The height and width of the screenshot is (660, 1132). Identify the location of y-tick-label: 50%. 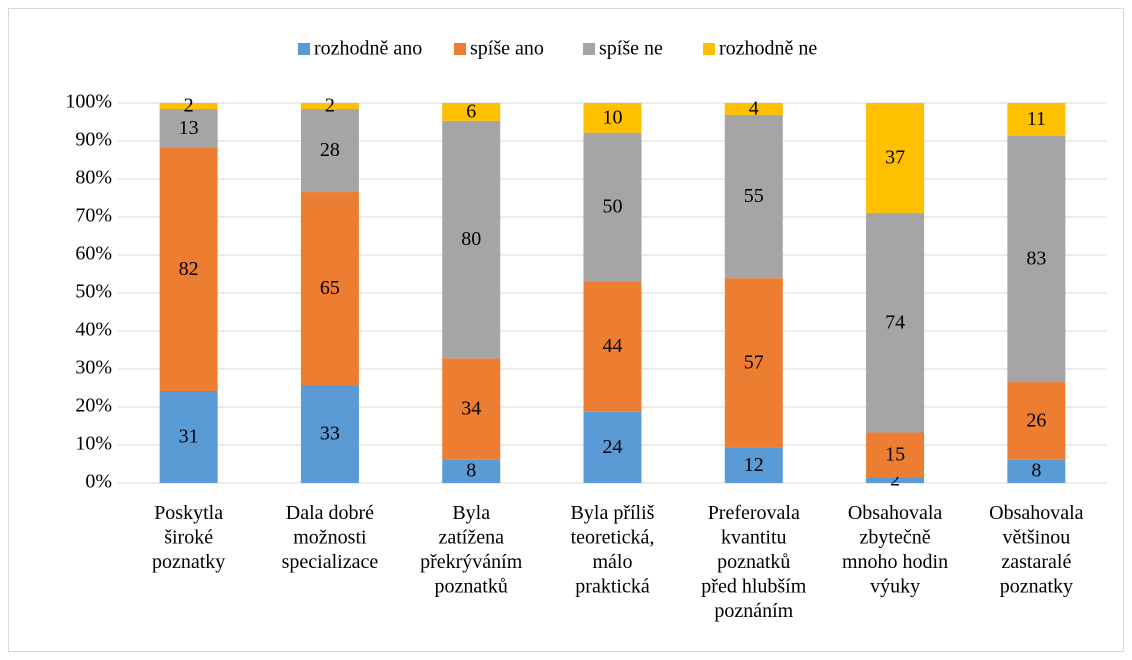
(93, 292).